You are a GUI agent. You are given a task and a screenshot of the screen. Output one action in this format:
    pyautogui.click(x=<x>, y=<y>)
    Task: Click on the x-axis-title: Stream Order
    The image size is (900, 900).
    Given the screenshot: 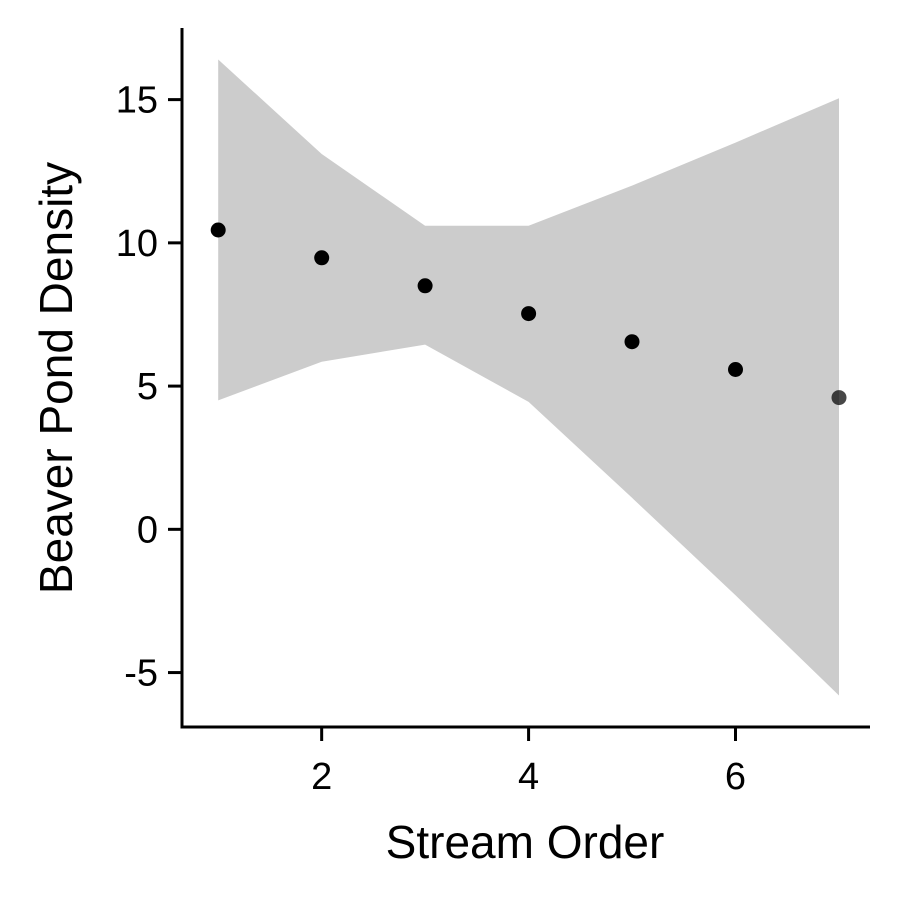 What is the action you would take?
    pyautogui.click(x=525, y=842)
    